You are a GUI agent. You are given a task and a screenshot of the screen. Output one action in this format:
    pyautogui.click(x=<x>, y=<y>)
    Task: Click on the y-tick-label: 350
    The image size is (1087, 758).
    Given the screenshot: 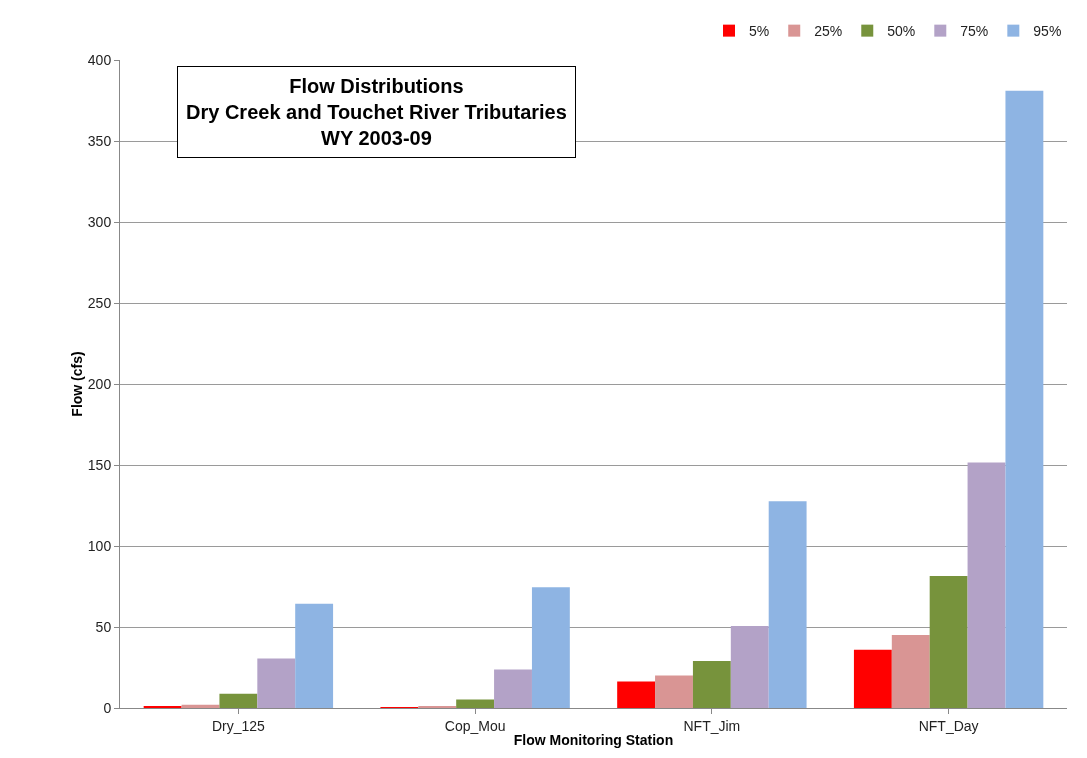 What is the action you would take?
    pyautogui.click(x=99, y=140)
    